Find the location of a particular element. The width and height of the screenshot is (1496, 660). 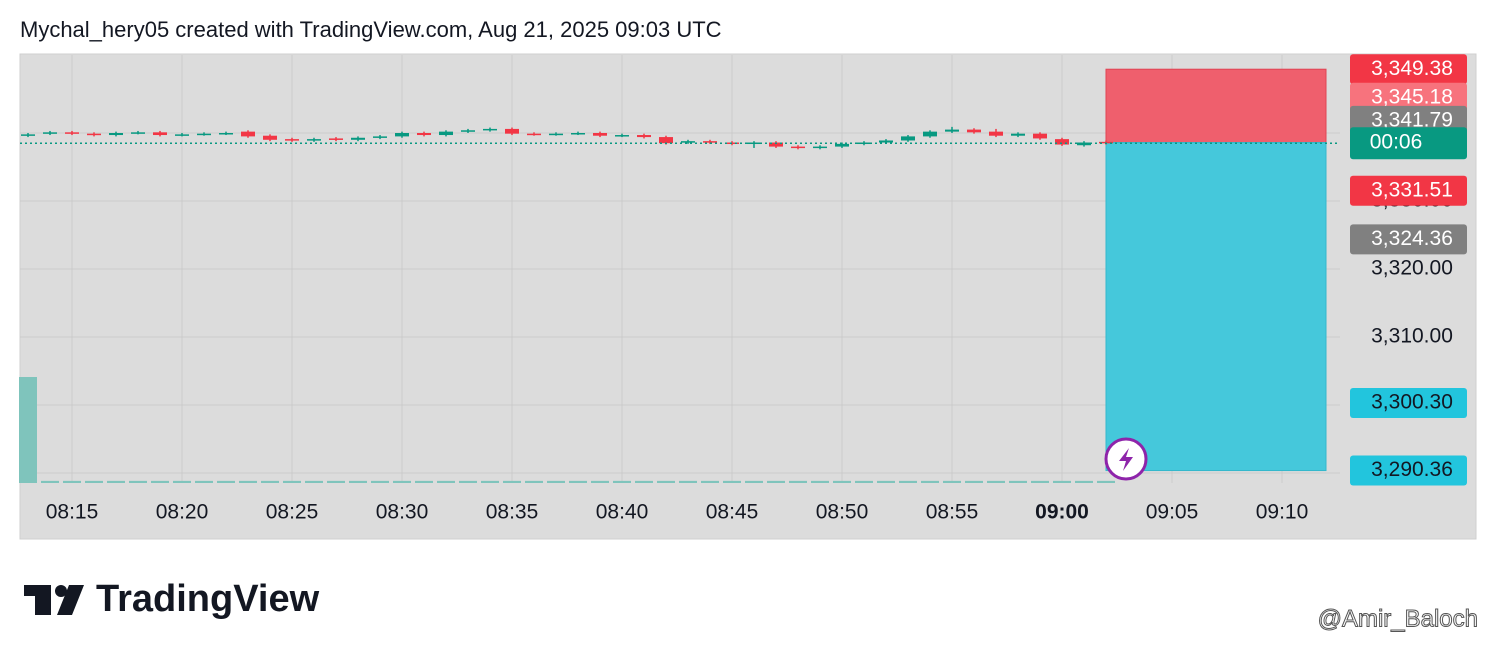

y-tick-label: 3,310.00 is located at coordinates (1412, 336).